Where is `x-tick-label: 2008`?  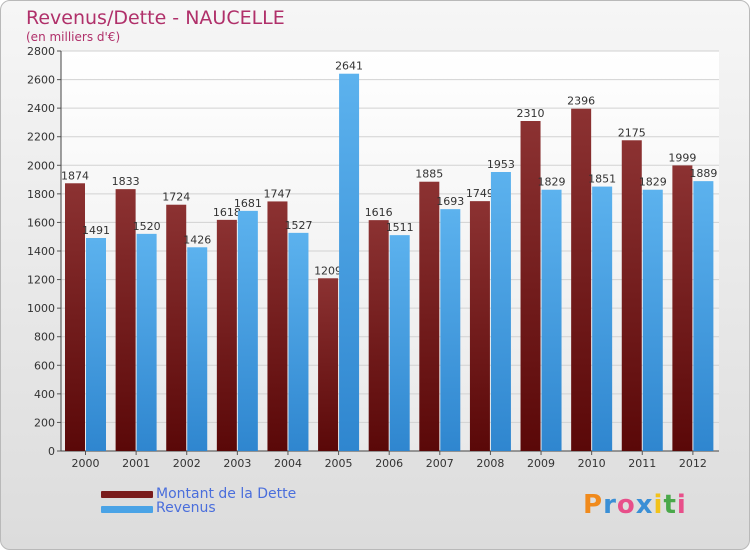 x-tick-label: 2008 is located at coordinates (490, 463).